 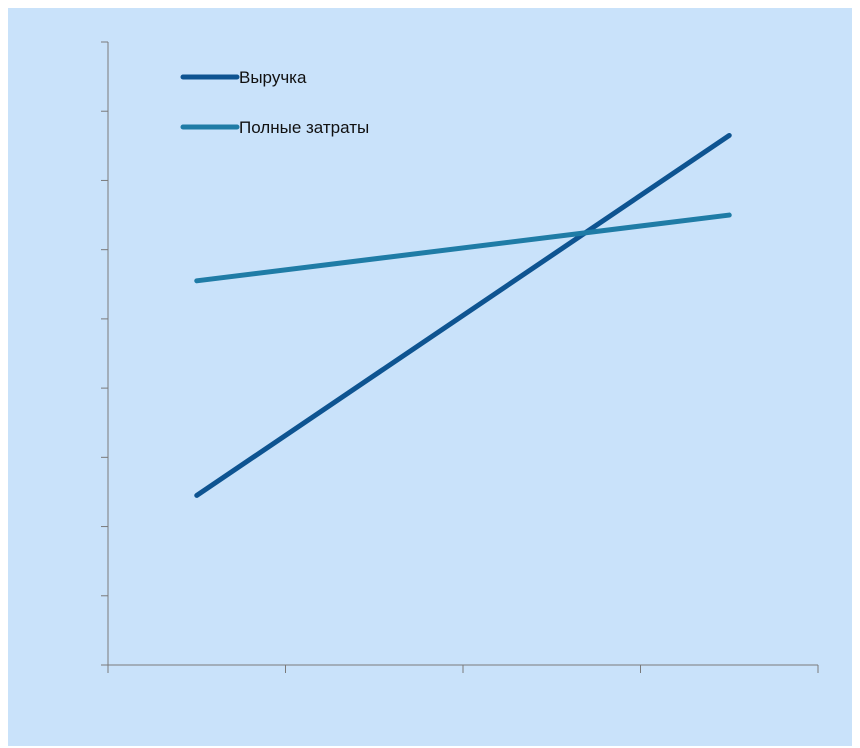 I want to click on legend-label-revenue: Выручка, so click(x=273, y=77).